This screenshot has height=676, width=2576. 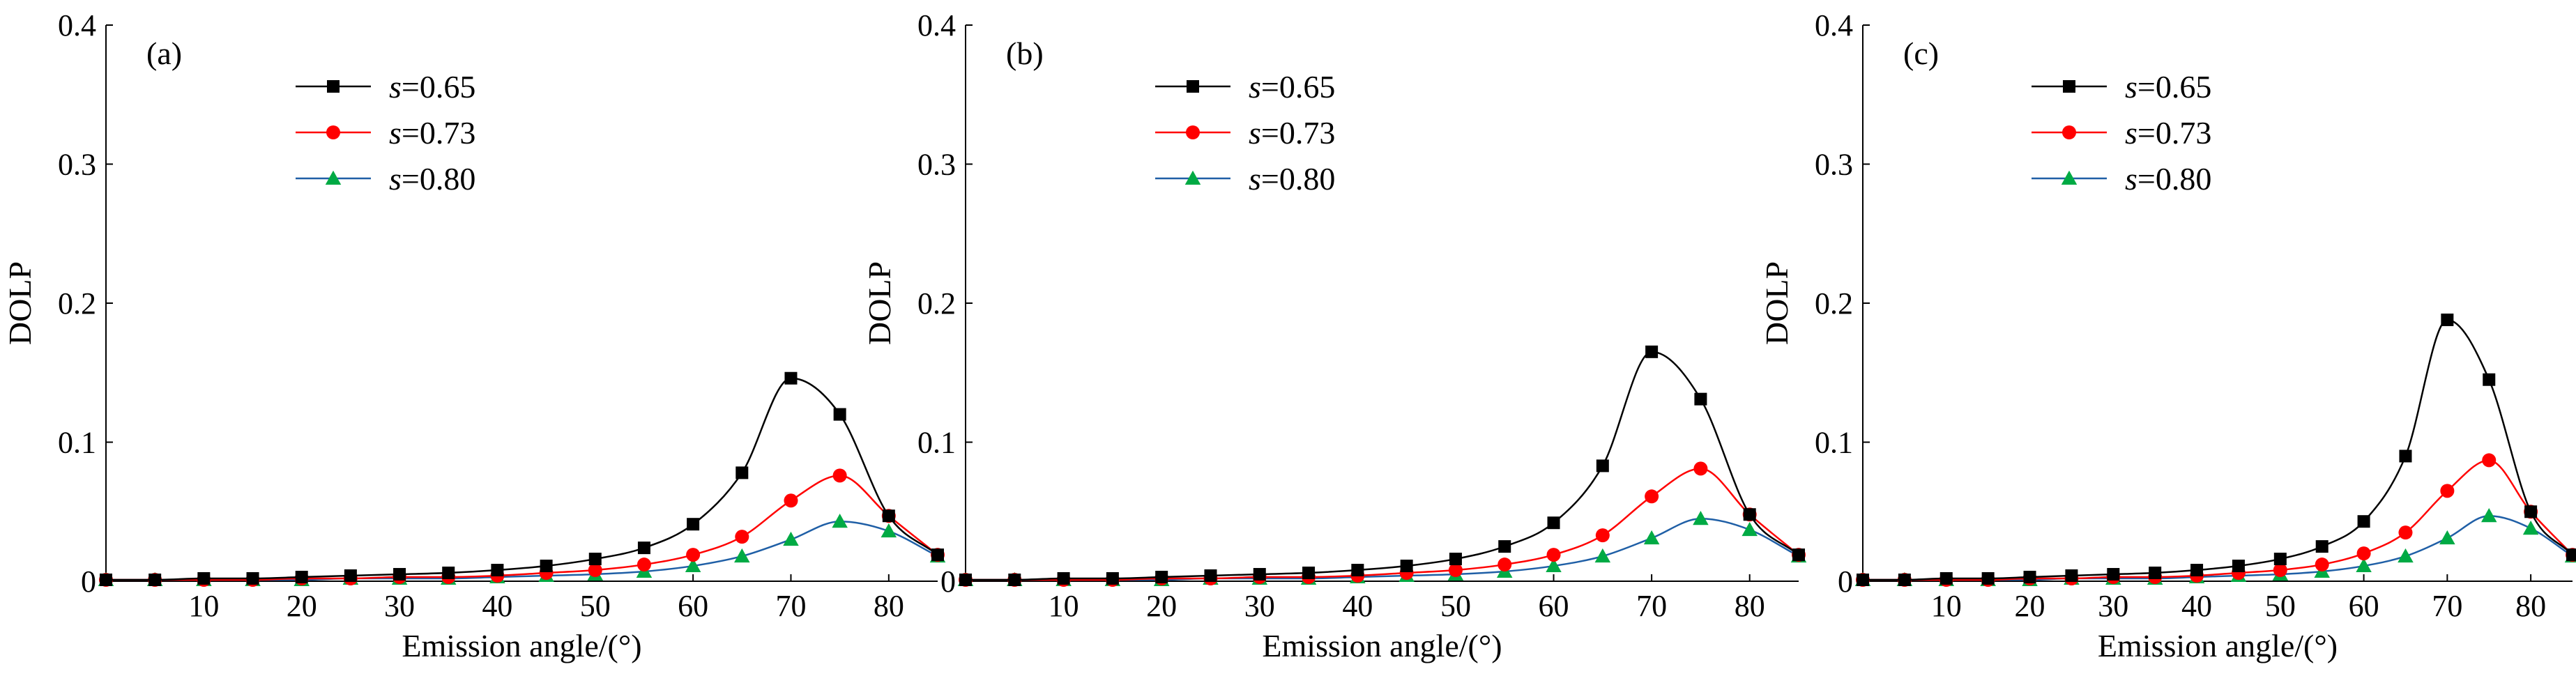 What do you see at coordinates (1834, 443) in the screenshot?
I see `y-tick-label: 0.1` at bounding box center [1834, 443].